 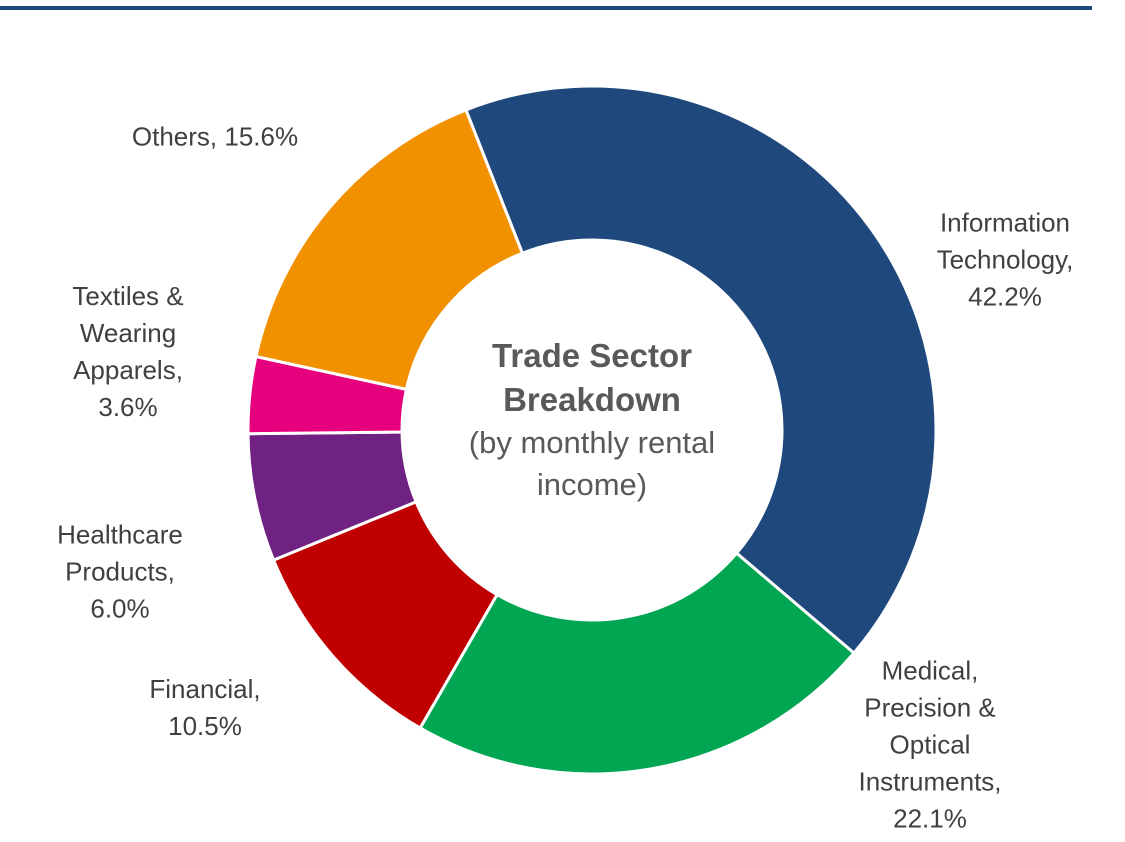 What do you see at coordinates (120, 608) in the screenshot?
I see `value-label: 6.0%` at bounding box center [120, 608].